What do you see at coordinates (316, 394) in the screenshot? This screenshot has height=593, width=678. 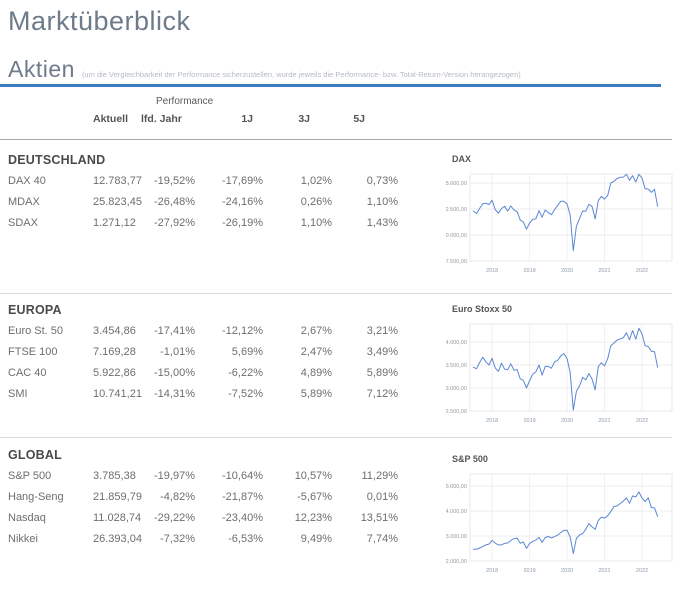 I see `value-3j: 5,89%` at bounding box center [316, 394].